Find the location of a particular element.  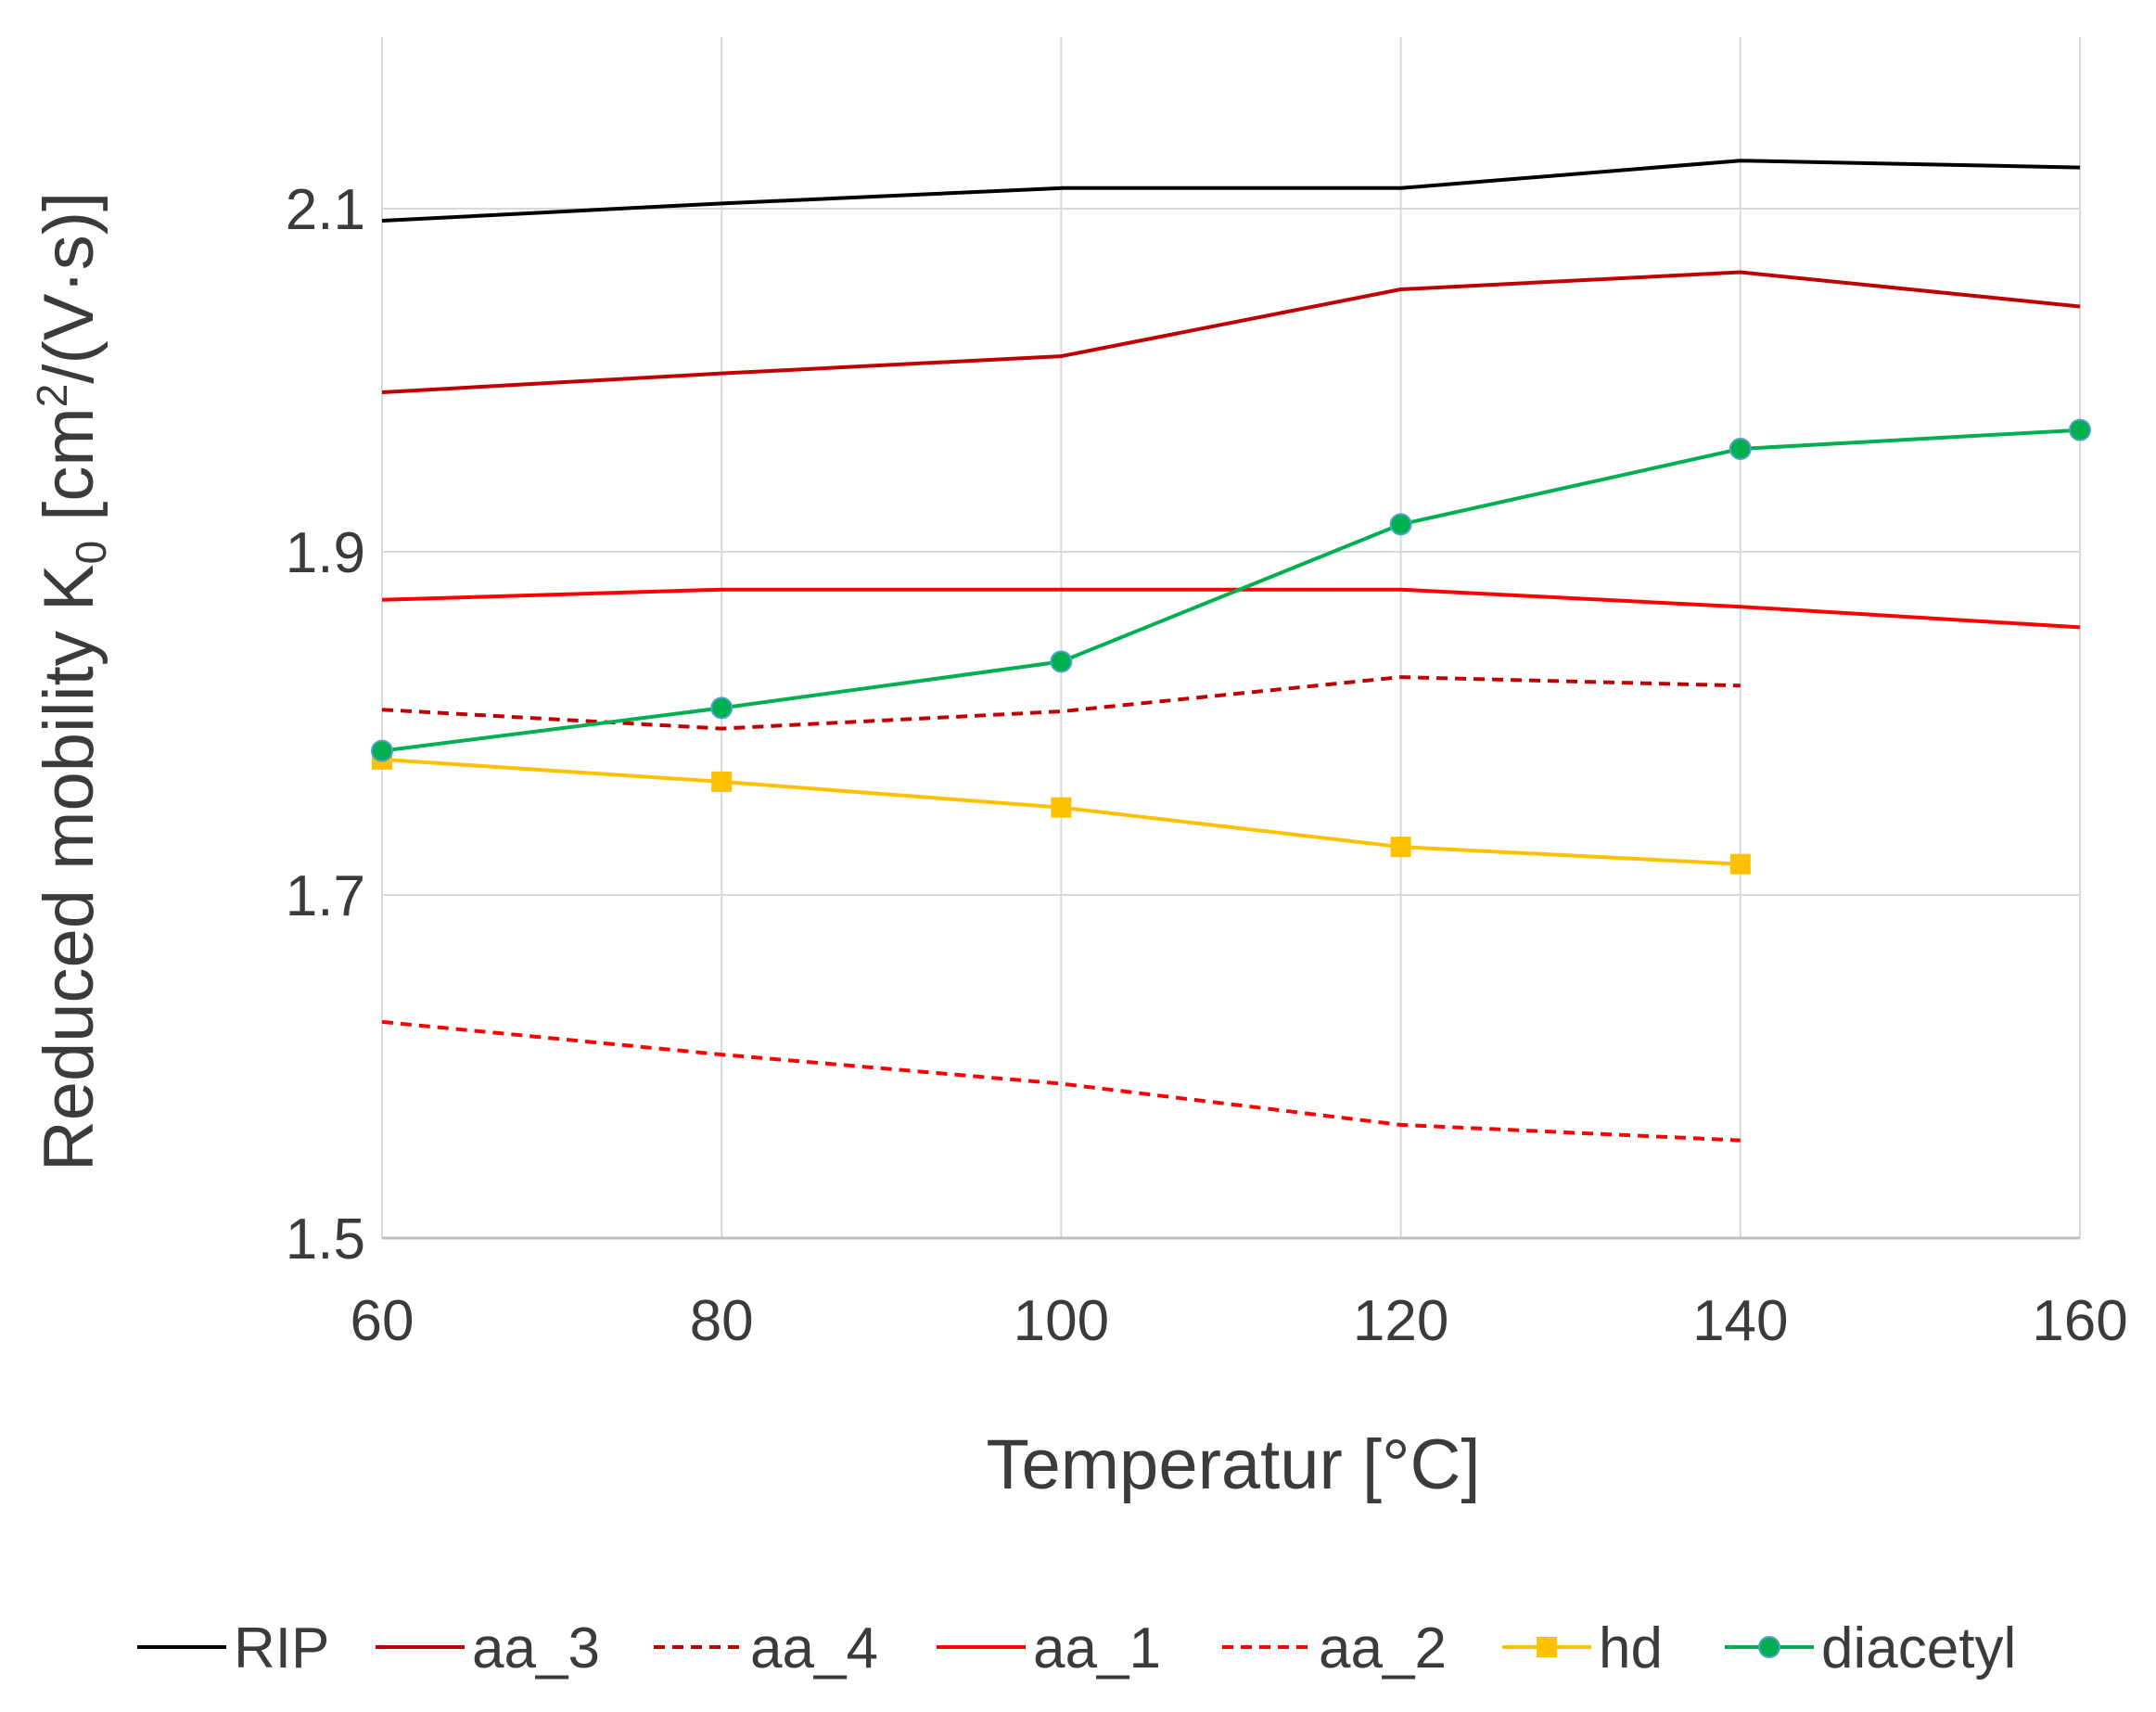

y-axis-title: Reduced mobility K0 [cm2/(V·s)] is located at coordinates (72, 681).